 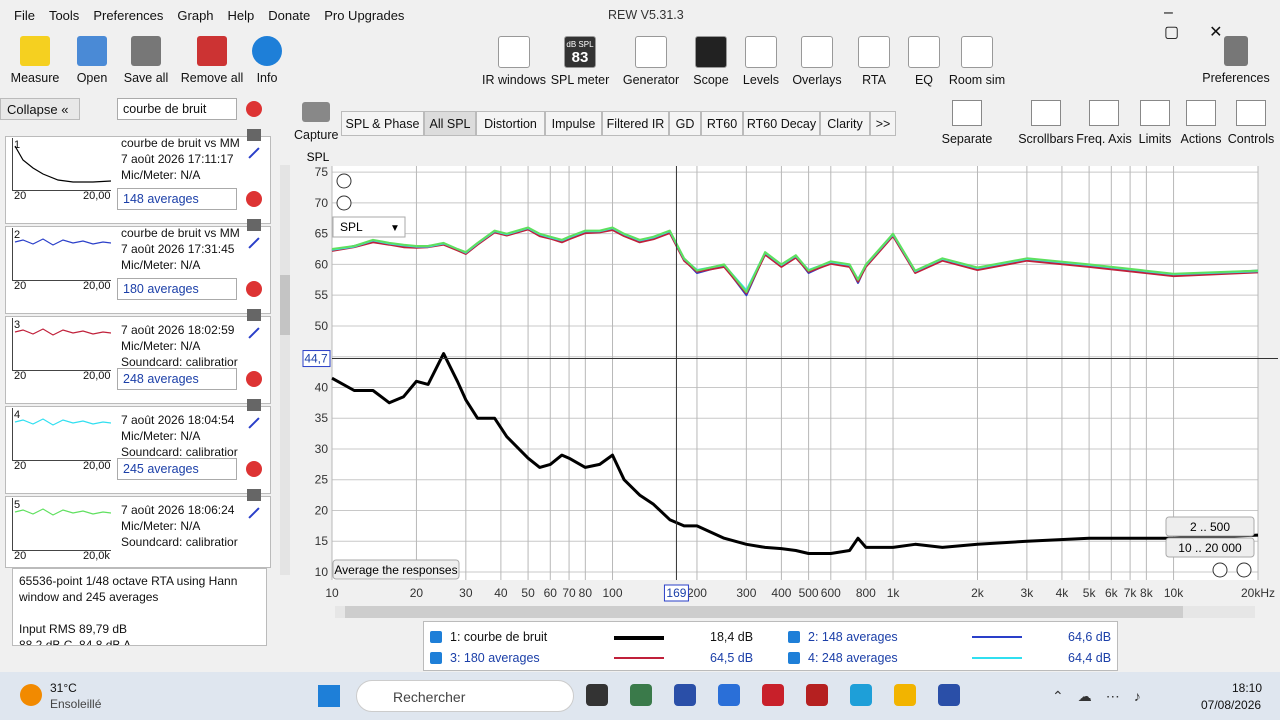 I want to click on tab: RT60, so click(x=722, y=123).